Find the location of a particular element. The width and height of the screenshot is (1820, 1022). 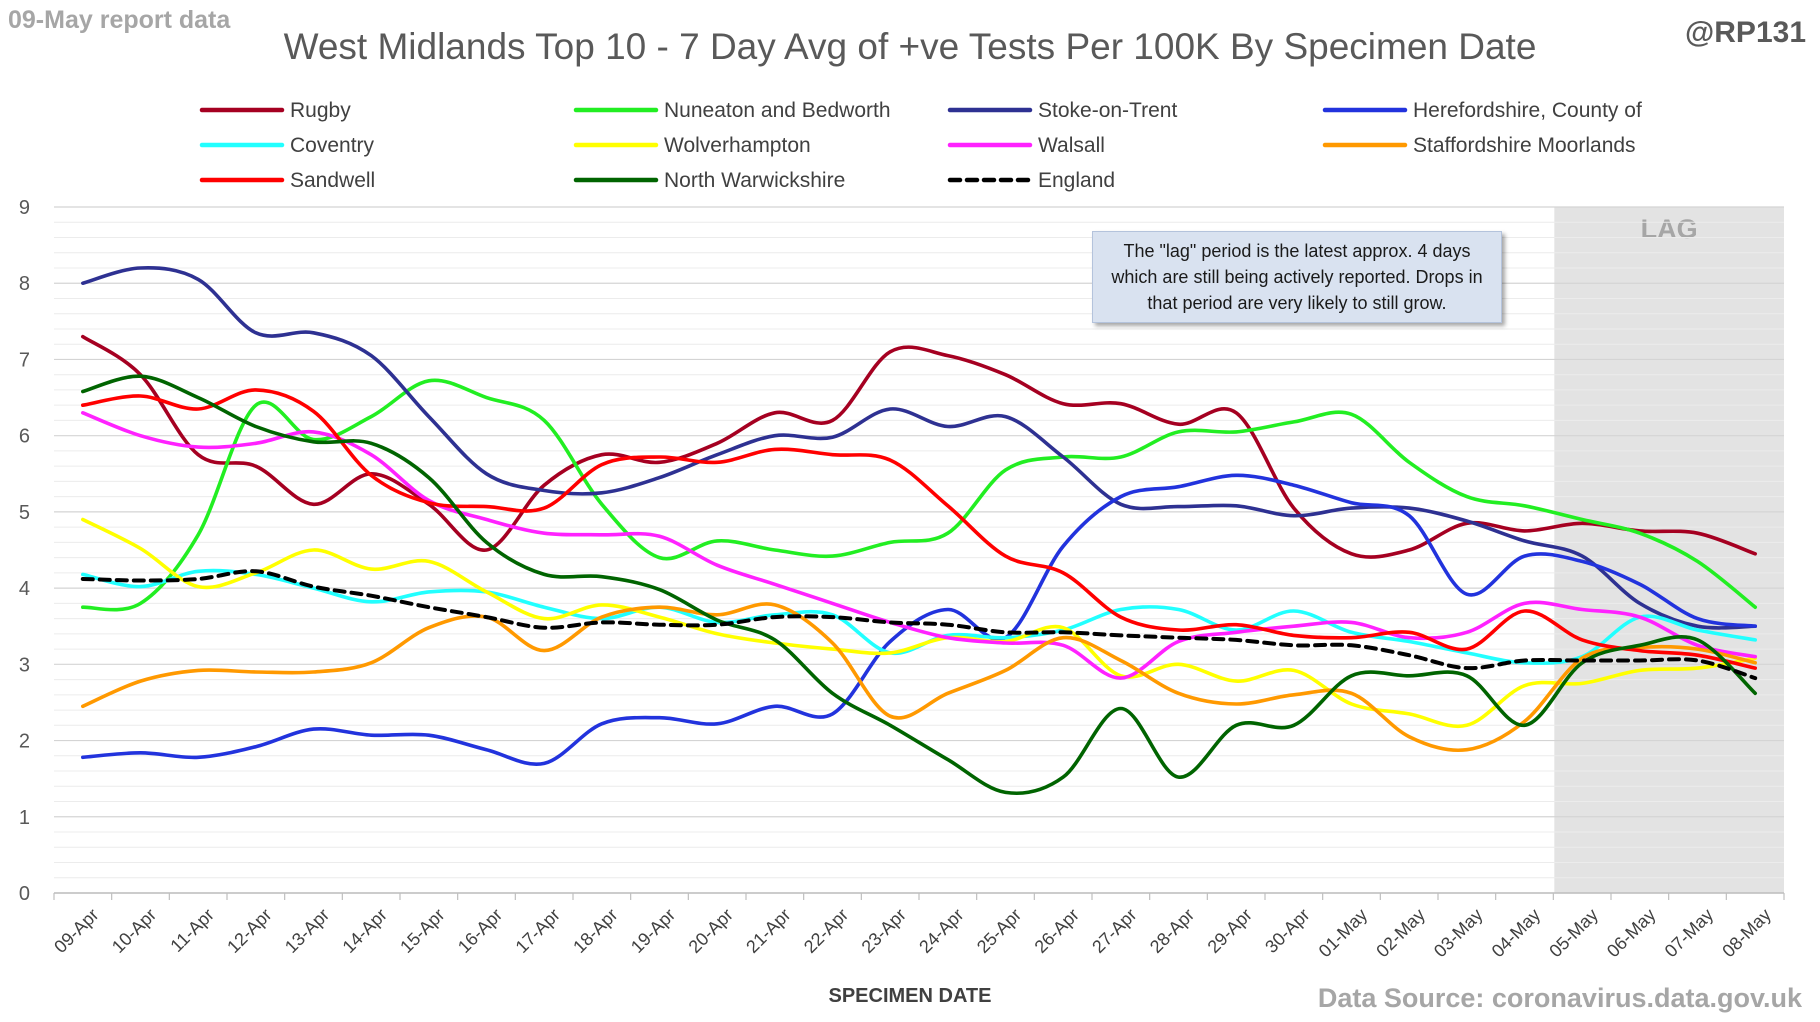

x-tick-label: 25-Apr is located at coordinates (999, 931).